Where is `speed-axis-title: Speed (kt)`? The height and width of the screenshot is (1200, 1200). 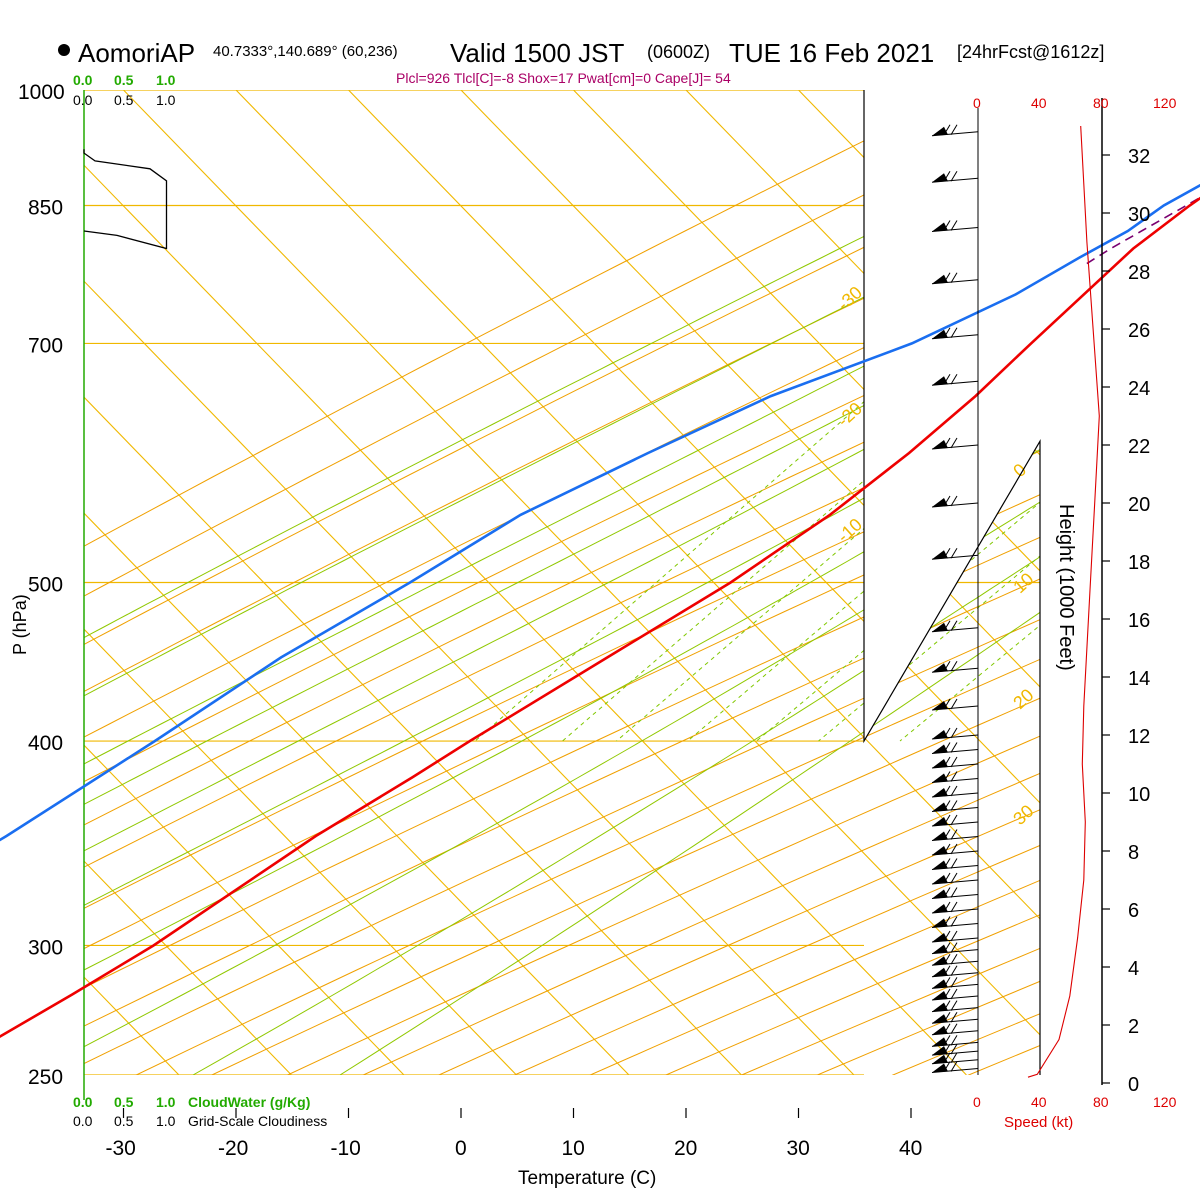
speed-axis-title: Speed (kt) is located at coordinates (1038, 1122).